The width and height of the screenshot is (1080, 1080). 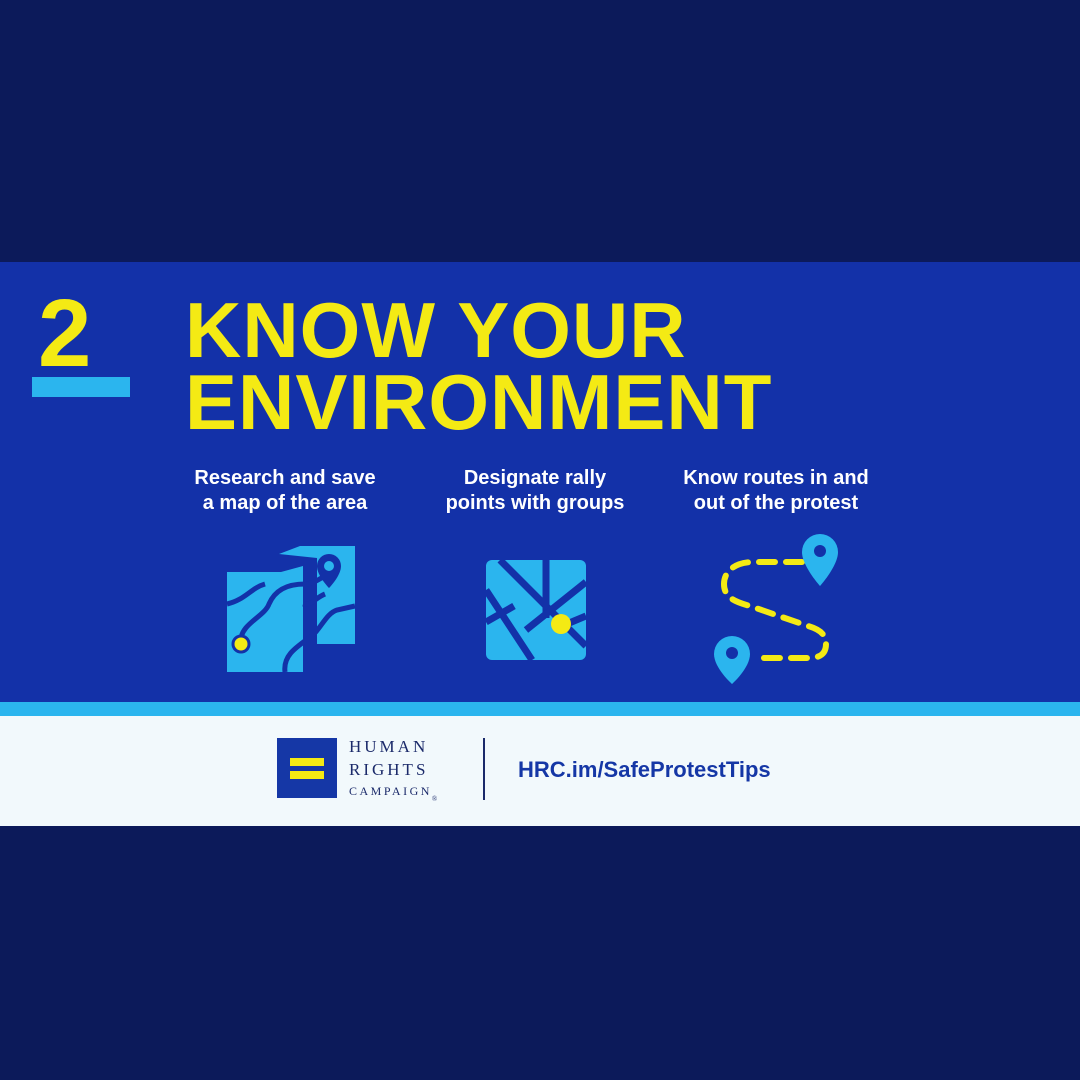 What do you see at coordinates (389, 746) in the screenshot?
I see `logo-text-human: HUMAN` at bounding box center [389, 746].